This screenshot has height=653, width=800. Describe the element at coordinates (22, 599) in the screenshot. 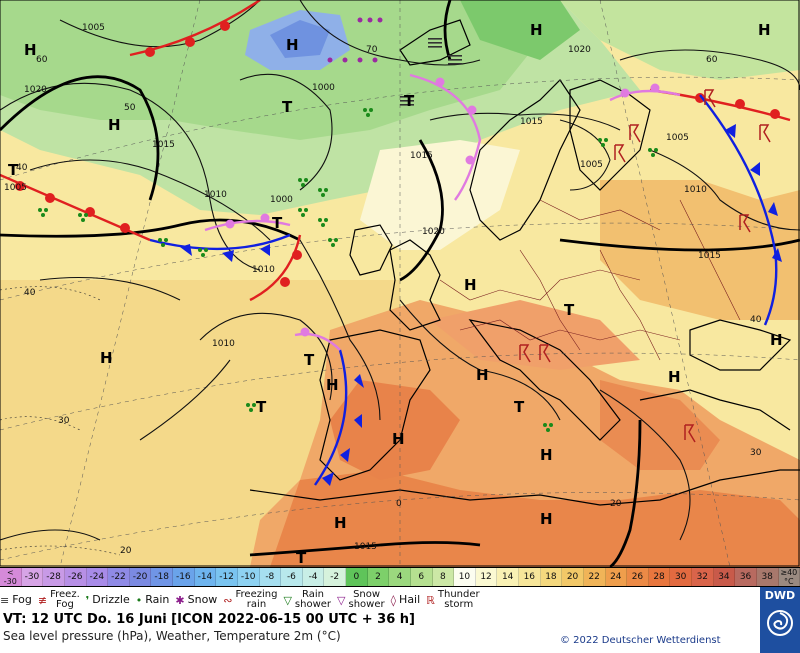

I see `legend-label: Fog` at that location.